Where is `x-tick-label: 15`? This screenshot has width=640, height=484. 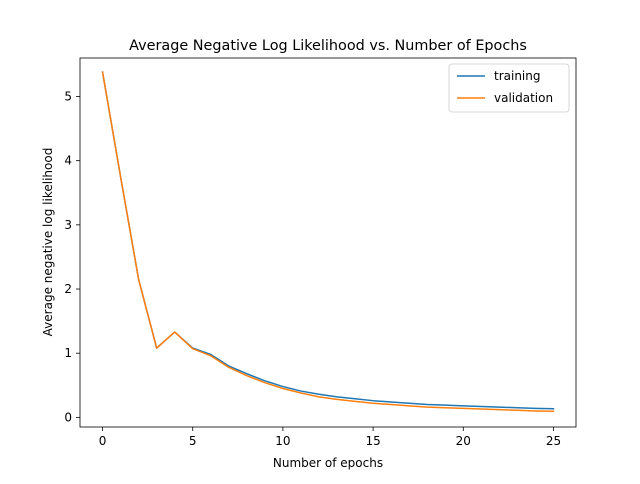
x-tick-label: 15 is located at coordinates (372, 441).